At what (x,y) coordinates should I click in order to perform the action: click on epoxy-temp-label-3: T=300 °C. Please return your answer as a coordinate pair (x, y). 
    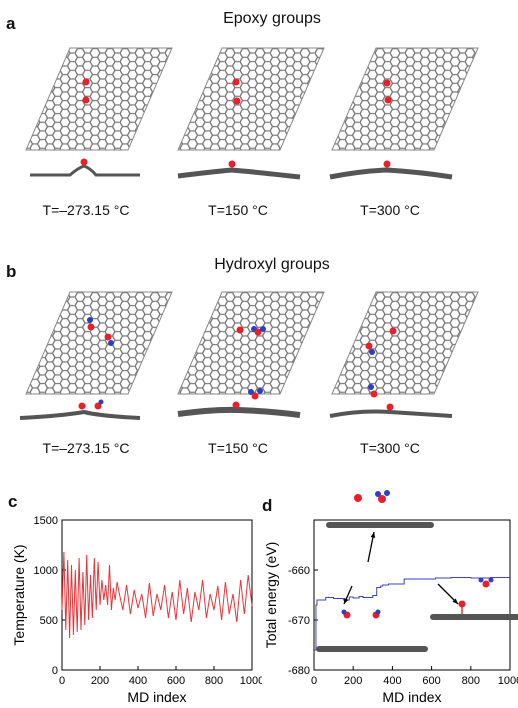
    Looking at the image, I should click on (390, 210).